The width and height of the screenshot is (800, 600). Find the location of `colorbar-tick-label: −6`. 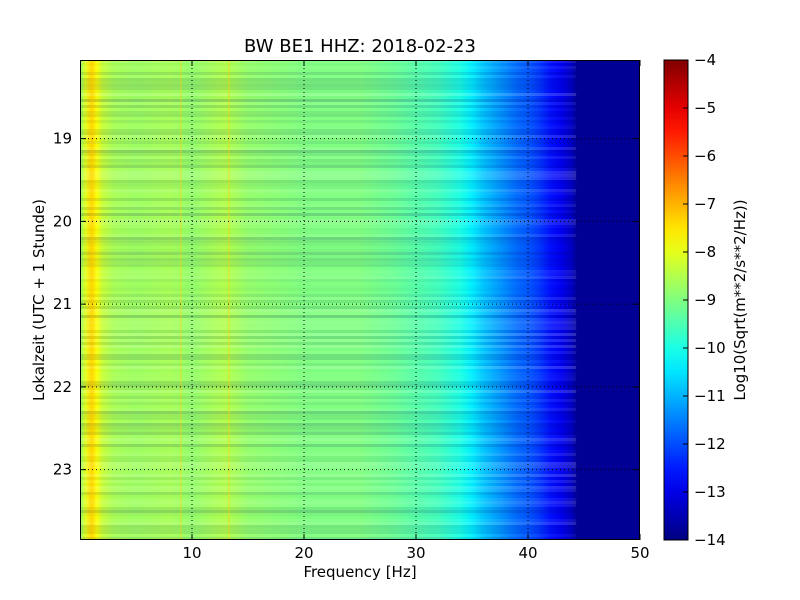

colorbar-tick-label: −6 is located at coordinates (705, 156).